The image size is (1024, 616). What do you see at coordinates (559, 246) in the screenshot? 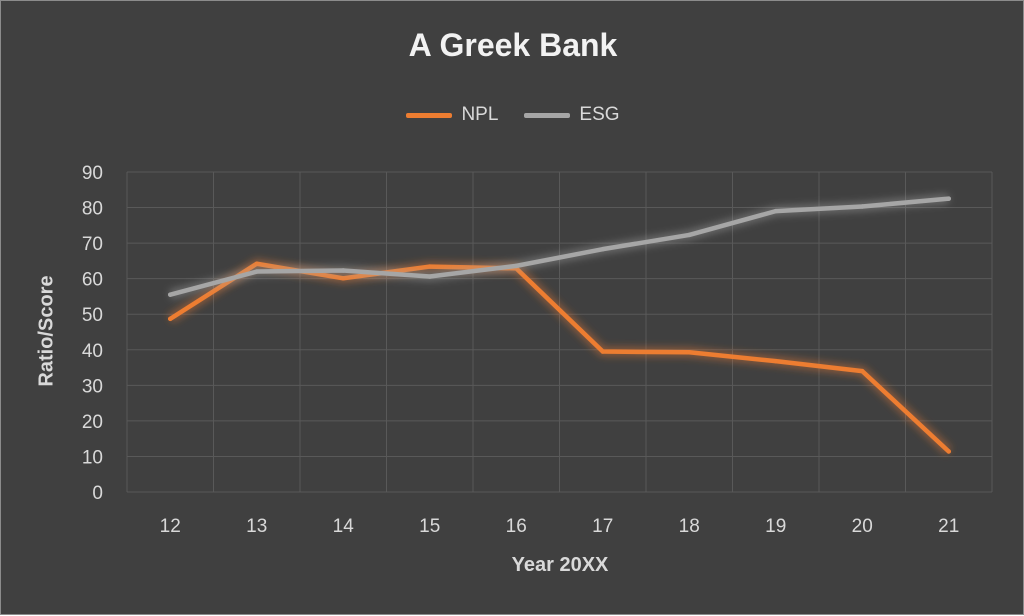
I see `series-line-esg` at bounding box center [559, 246].